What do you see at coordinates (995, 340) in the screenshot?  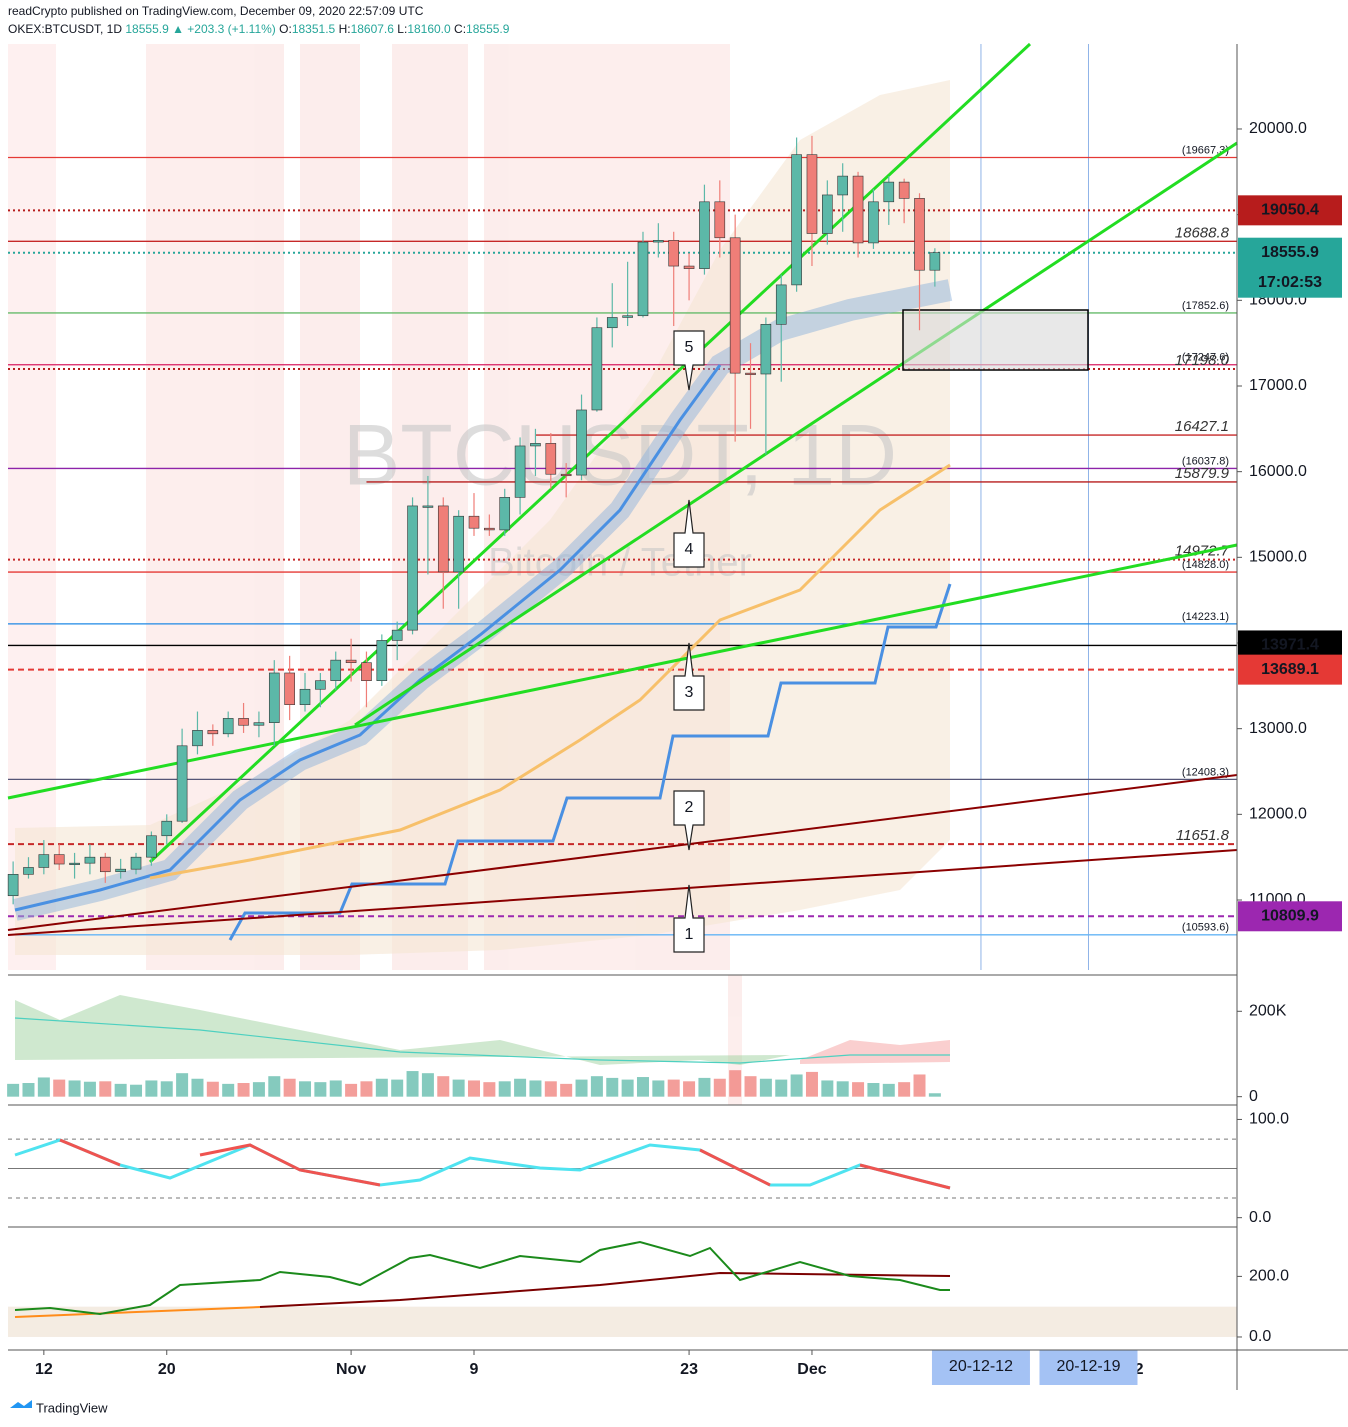 I see `zone-box` at bounding box center [995, 340].